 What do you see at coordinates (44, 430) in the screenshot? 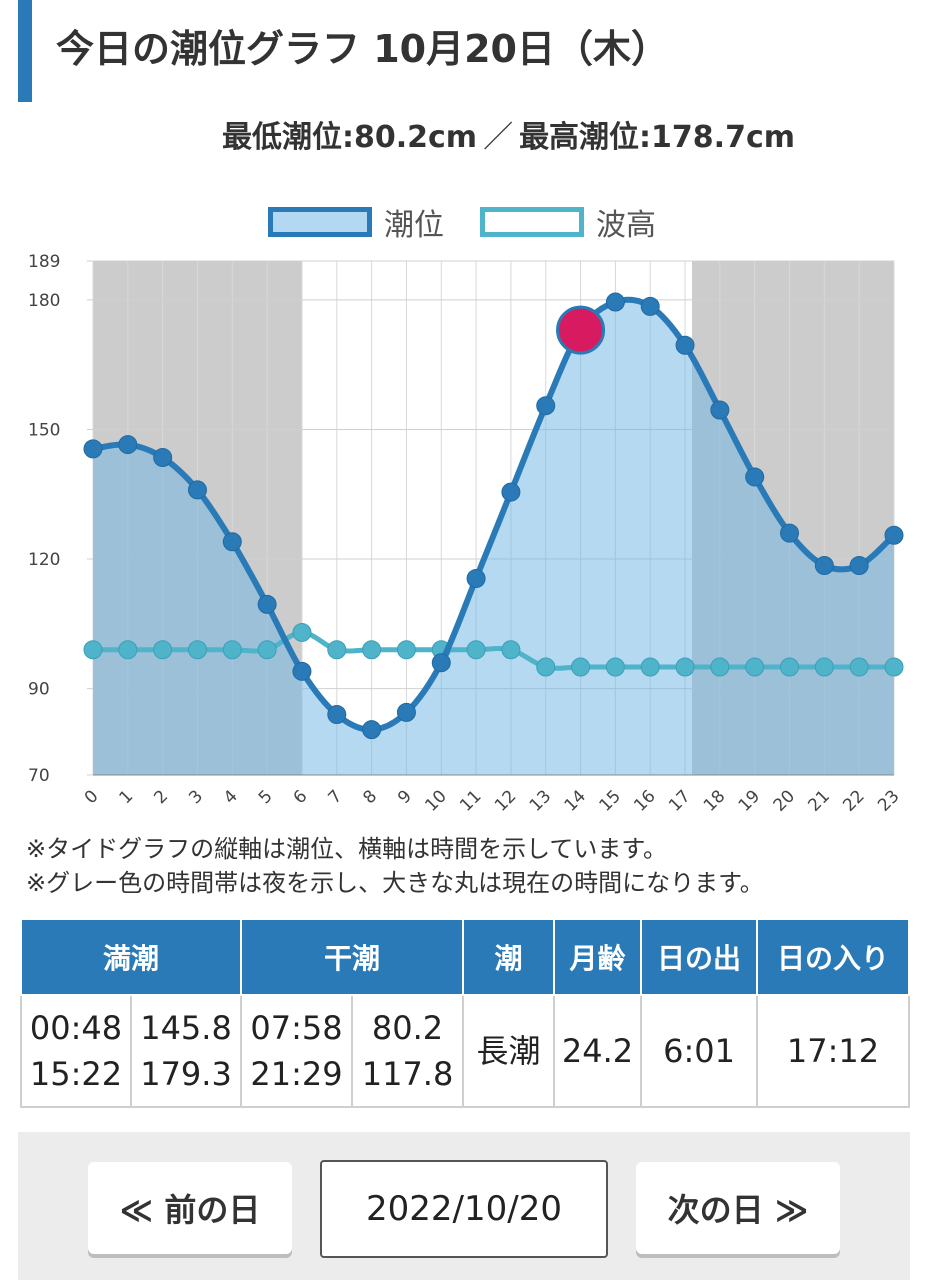
I see `y-tick-label-150: 150` at bounding box center [44, 430].